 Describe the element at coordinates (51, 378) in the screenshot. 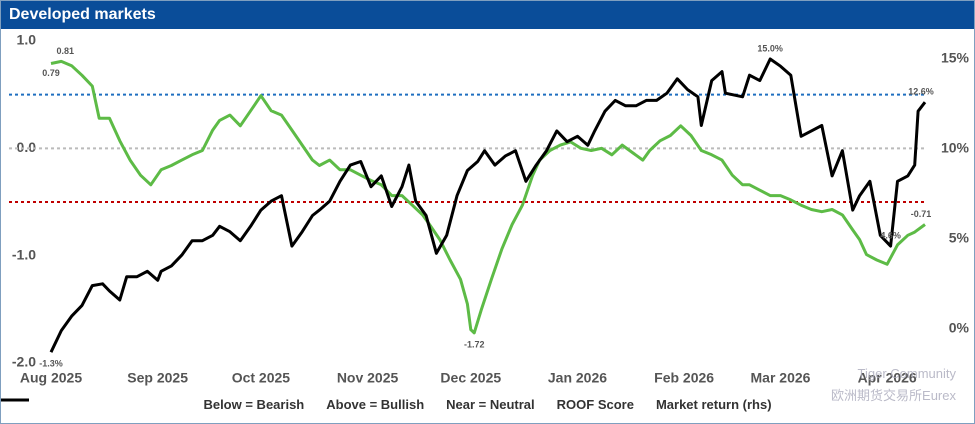

I see `x-tick-label: Aug 2025` at that location.